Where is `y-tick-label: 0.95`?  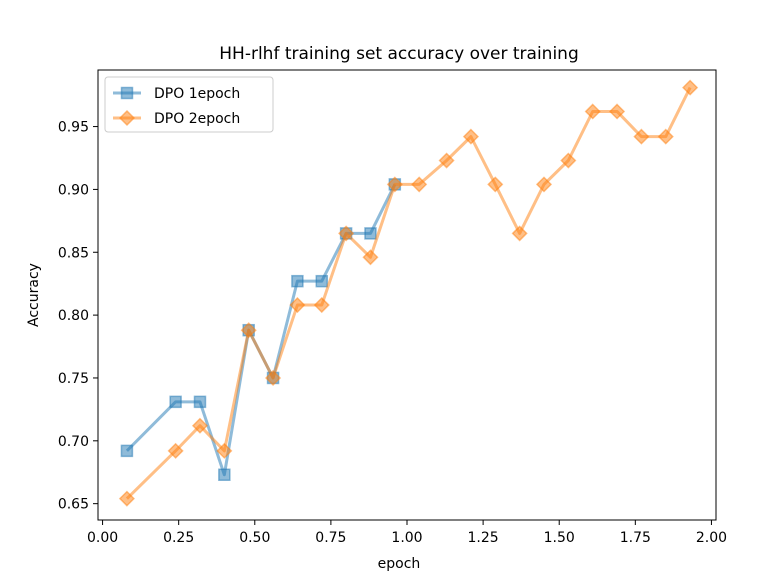 y-tick-label: 0.95 is located at coordinates (73, 128).